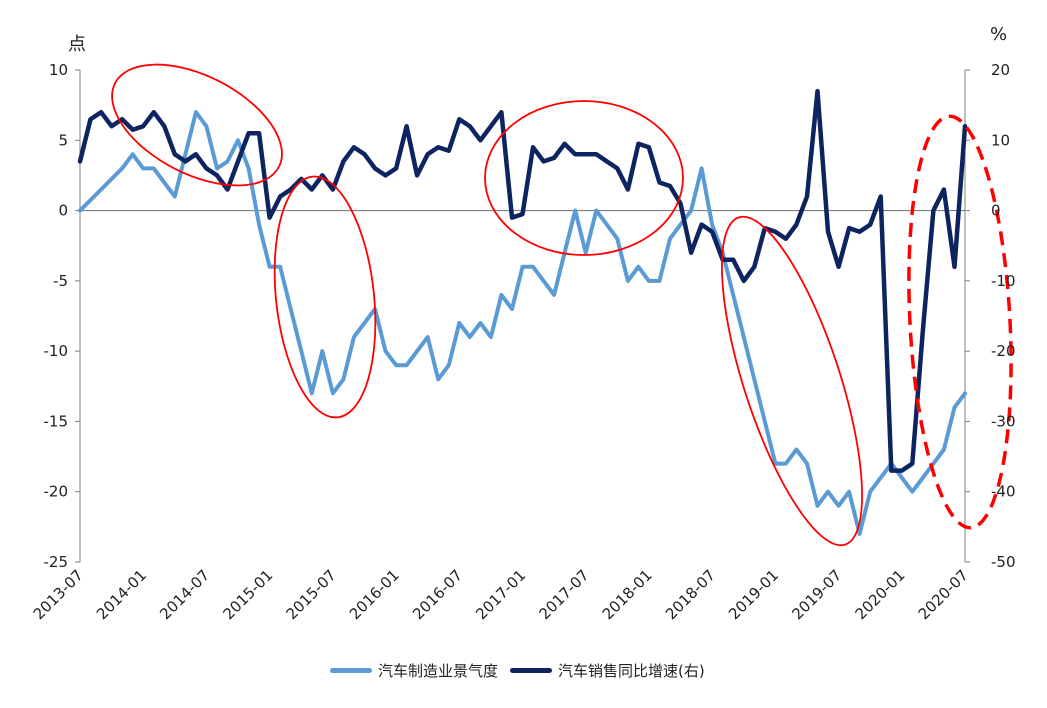 Image resolution: width=1047 pixels, height=708 pixels. I want to click on right-tick-label: 10, so click(1000, 140).